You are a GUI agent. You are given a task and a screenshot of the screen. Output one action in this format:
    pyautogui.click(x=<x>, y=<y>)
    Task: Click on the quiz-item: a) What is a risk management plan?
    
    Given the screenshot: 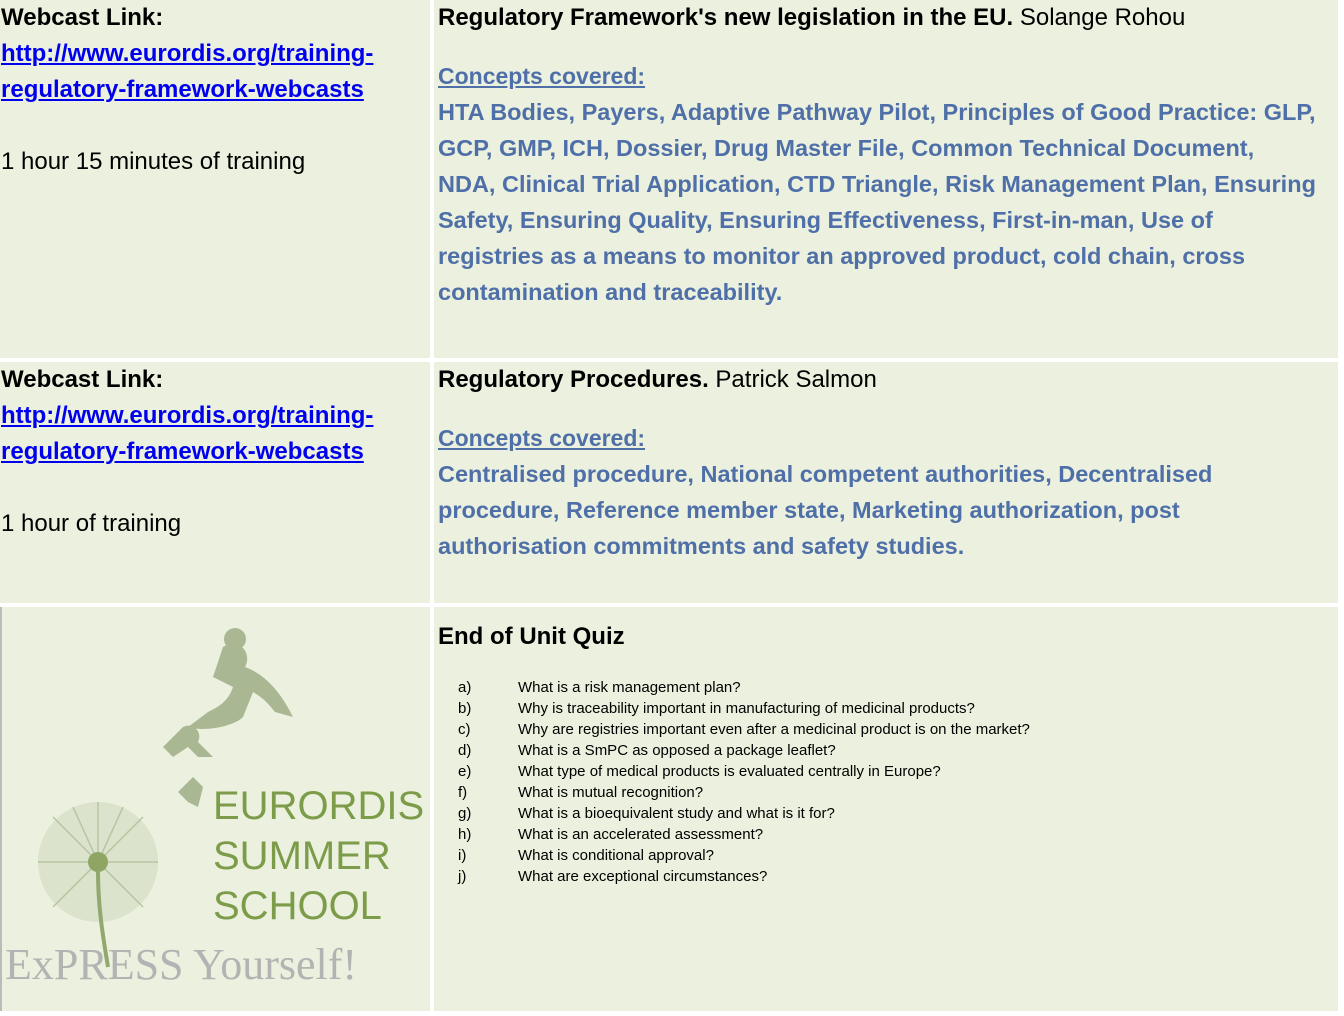 What is the action you would take?
    pyautogui.click(x=888, y=687)
    